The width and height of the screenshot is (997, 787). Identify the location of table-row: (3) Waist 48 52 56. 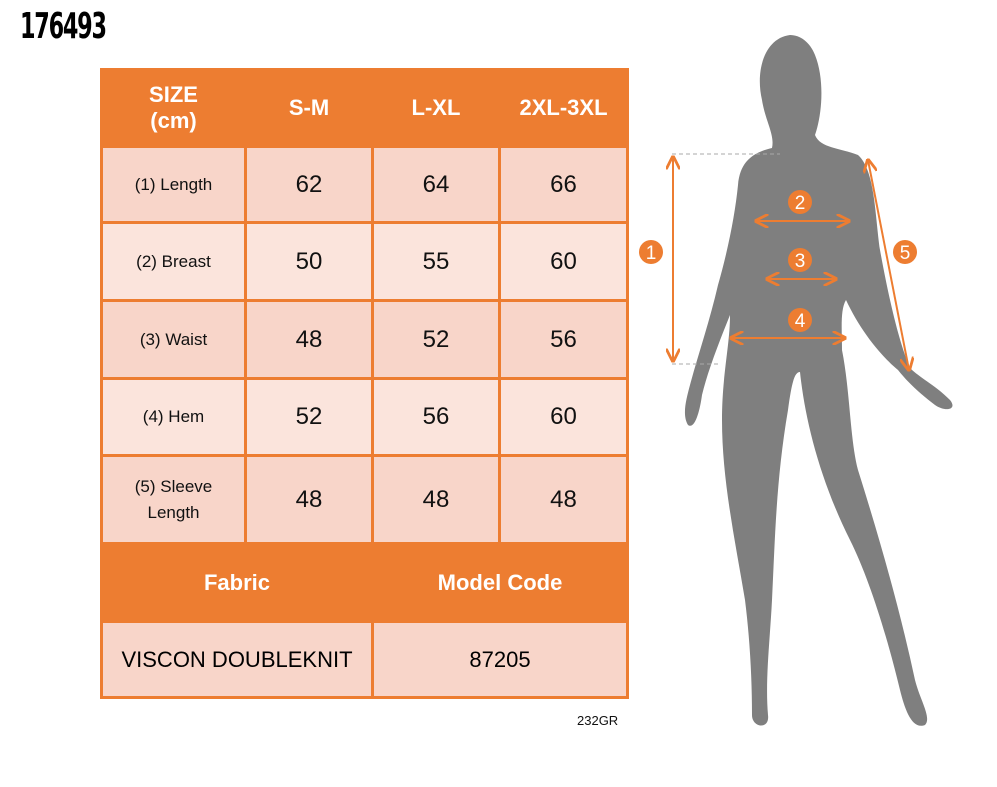
(364, 339).